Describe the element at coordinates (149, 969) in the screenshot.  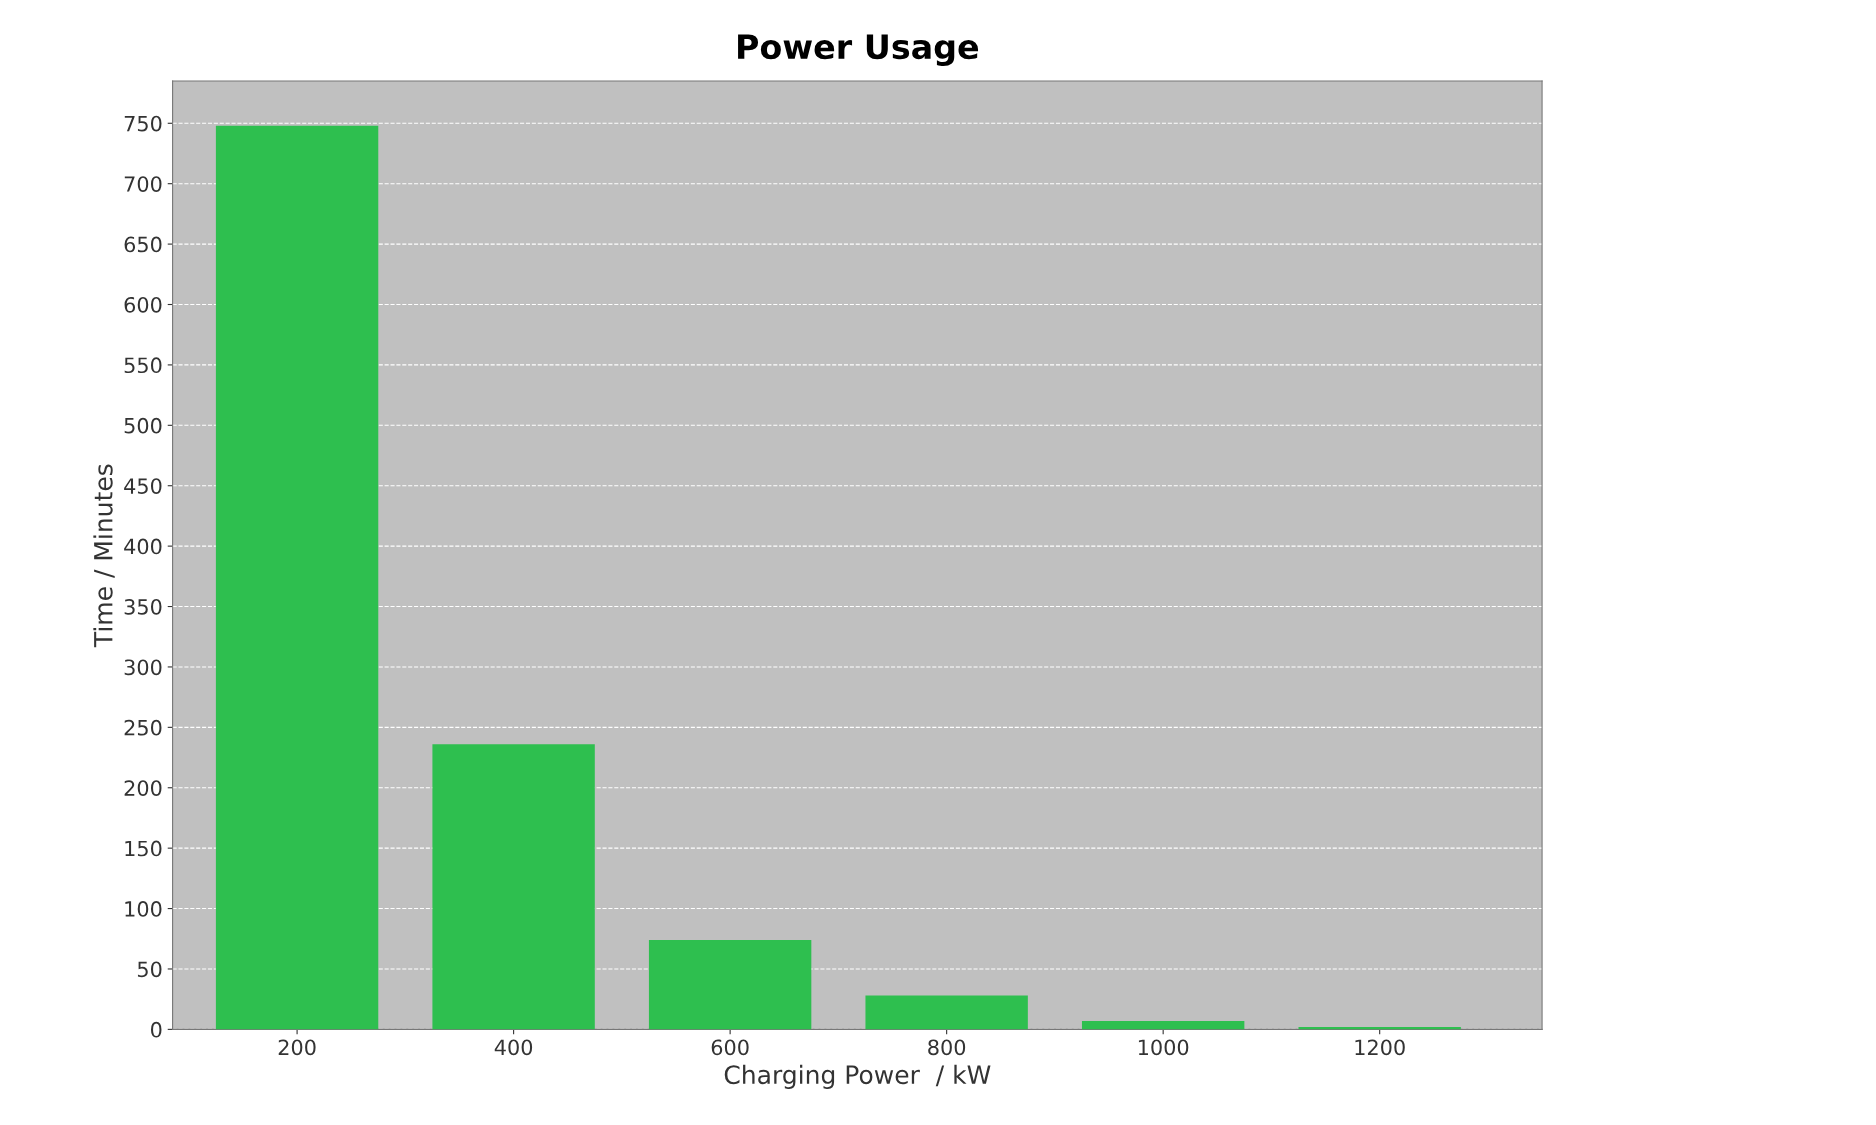
I see `y-tick-label: 50` at that location.